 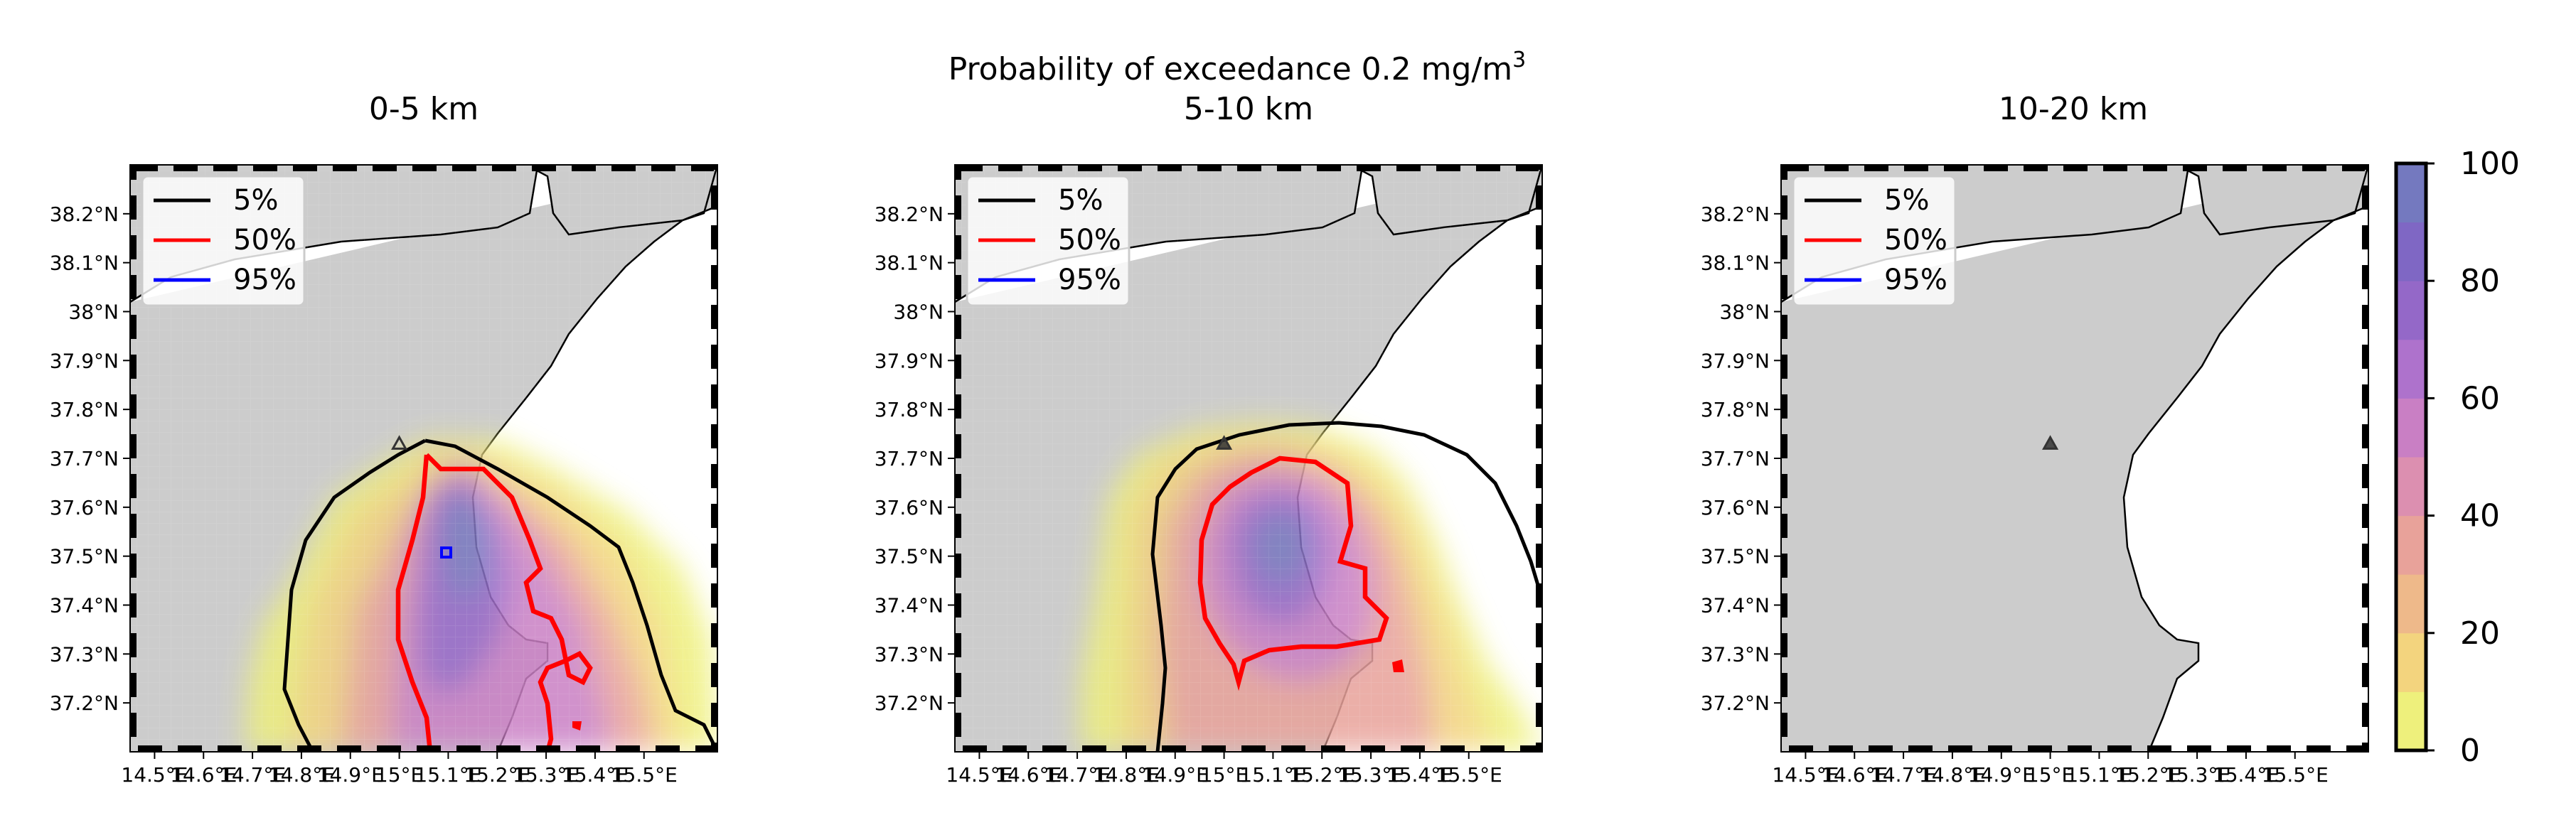 I want to click on figure-title: Probability of exceedance 0.2 mg/m3, so click(x=1237, y=67).